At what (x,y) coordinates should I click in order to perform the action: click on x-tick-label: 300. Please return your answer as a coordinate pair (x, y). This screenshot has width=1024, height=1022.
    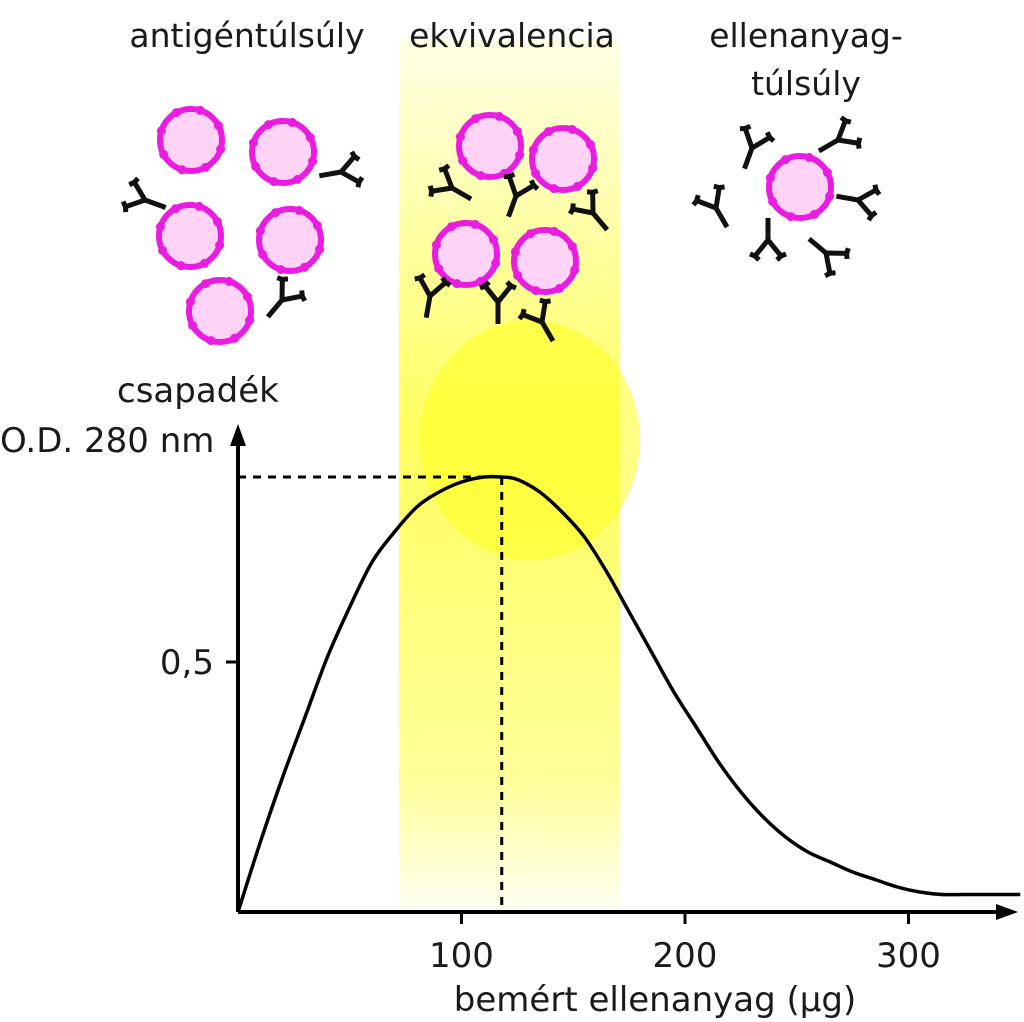
    Looking at the image, I should click on (908, 956).